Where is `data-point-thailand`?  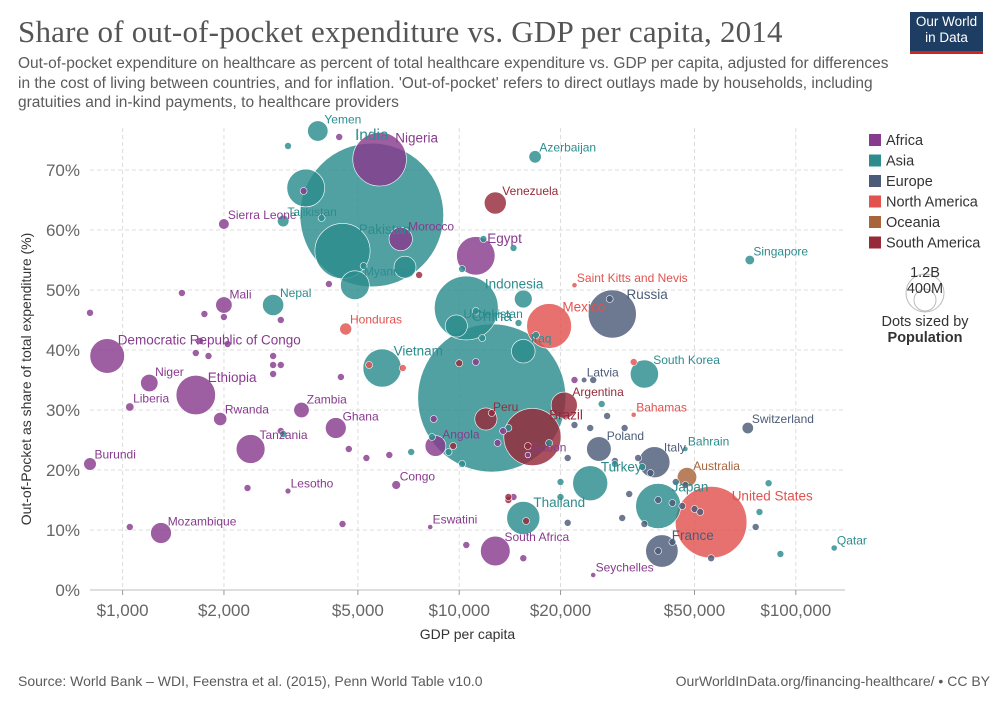
data-point-thailand is located at coordinates (523, 518).